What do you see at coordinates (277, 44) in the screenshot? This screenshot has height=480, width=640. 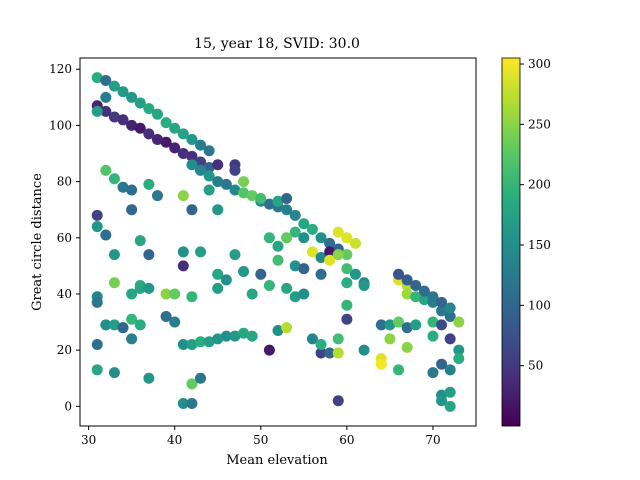 I see `chart-title: 15, year 18, SVID: 30.0` at bounding box center [277, 44].